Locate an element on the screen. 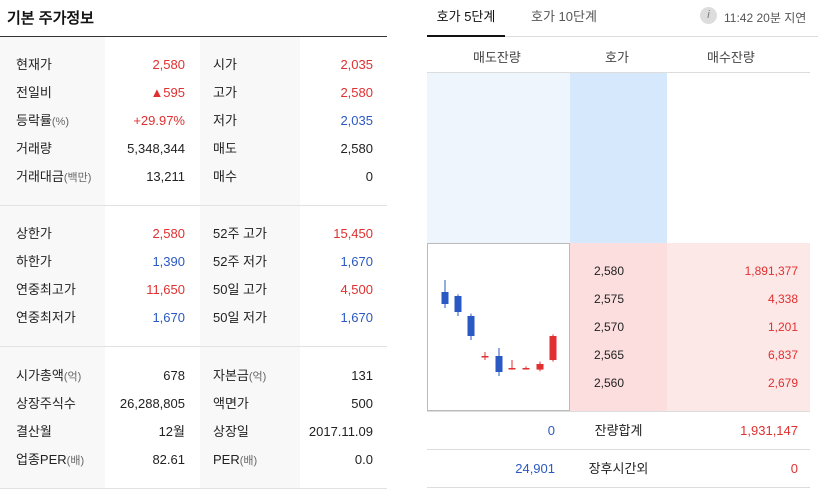  info-icon: i is located at coordinates (708, 15).